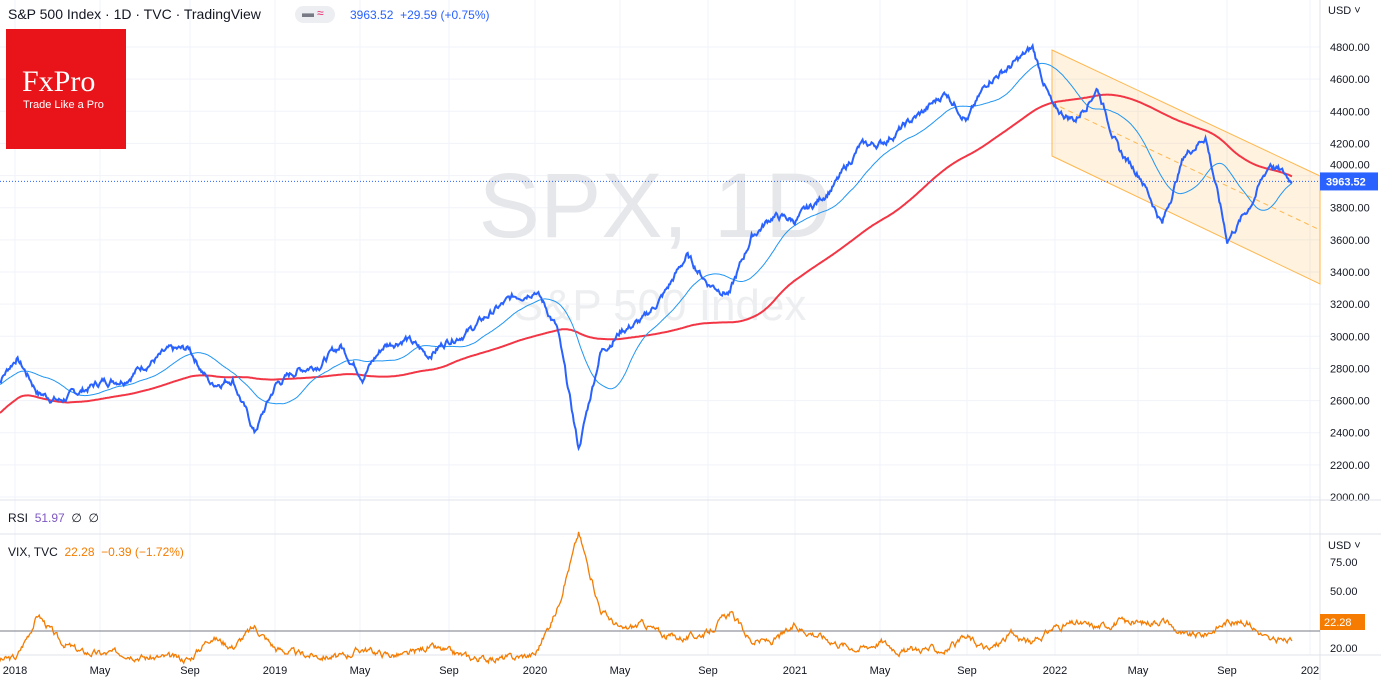  Describe the element at coordinates (116, 552) in the screenshot. I see `vix-change: −0.39` at that location.